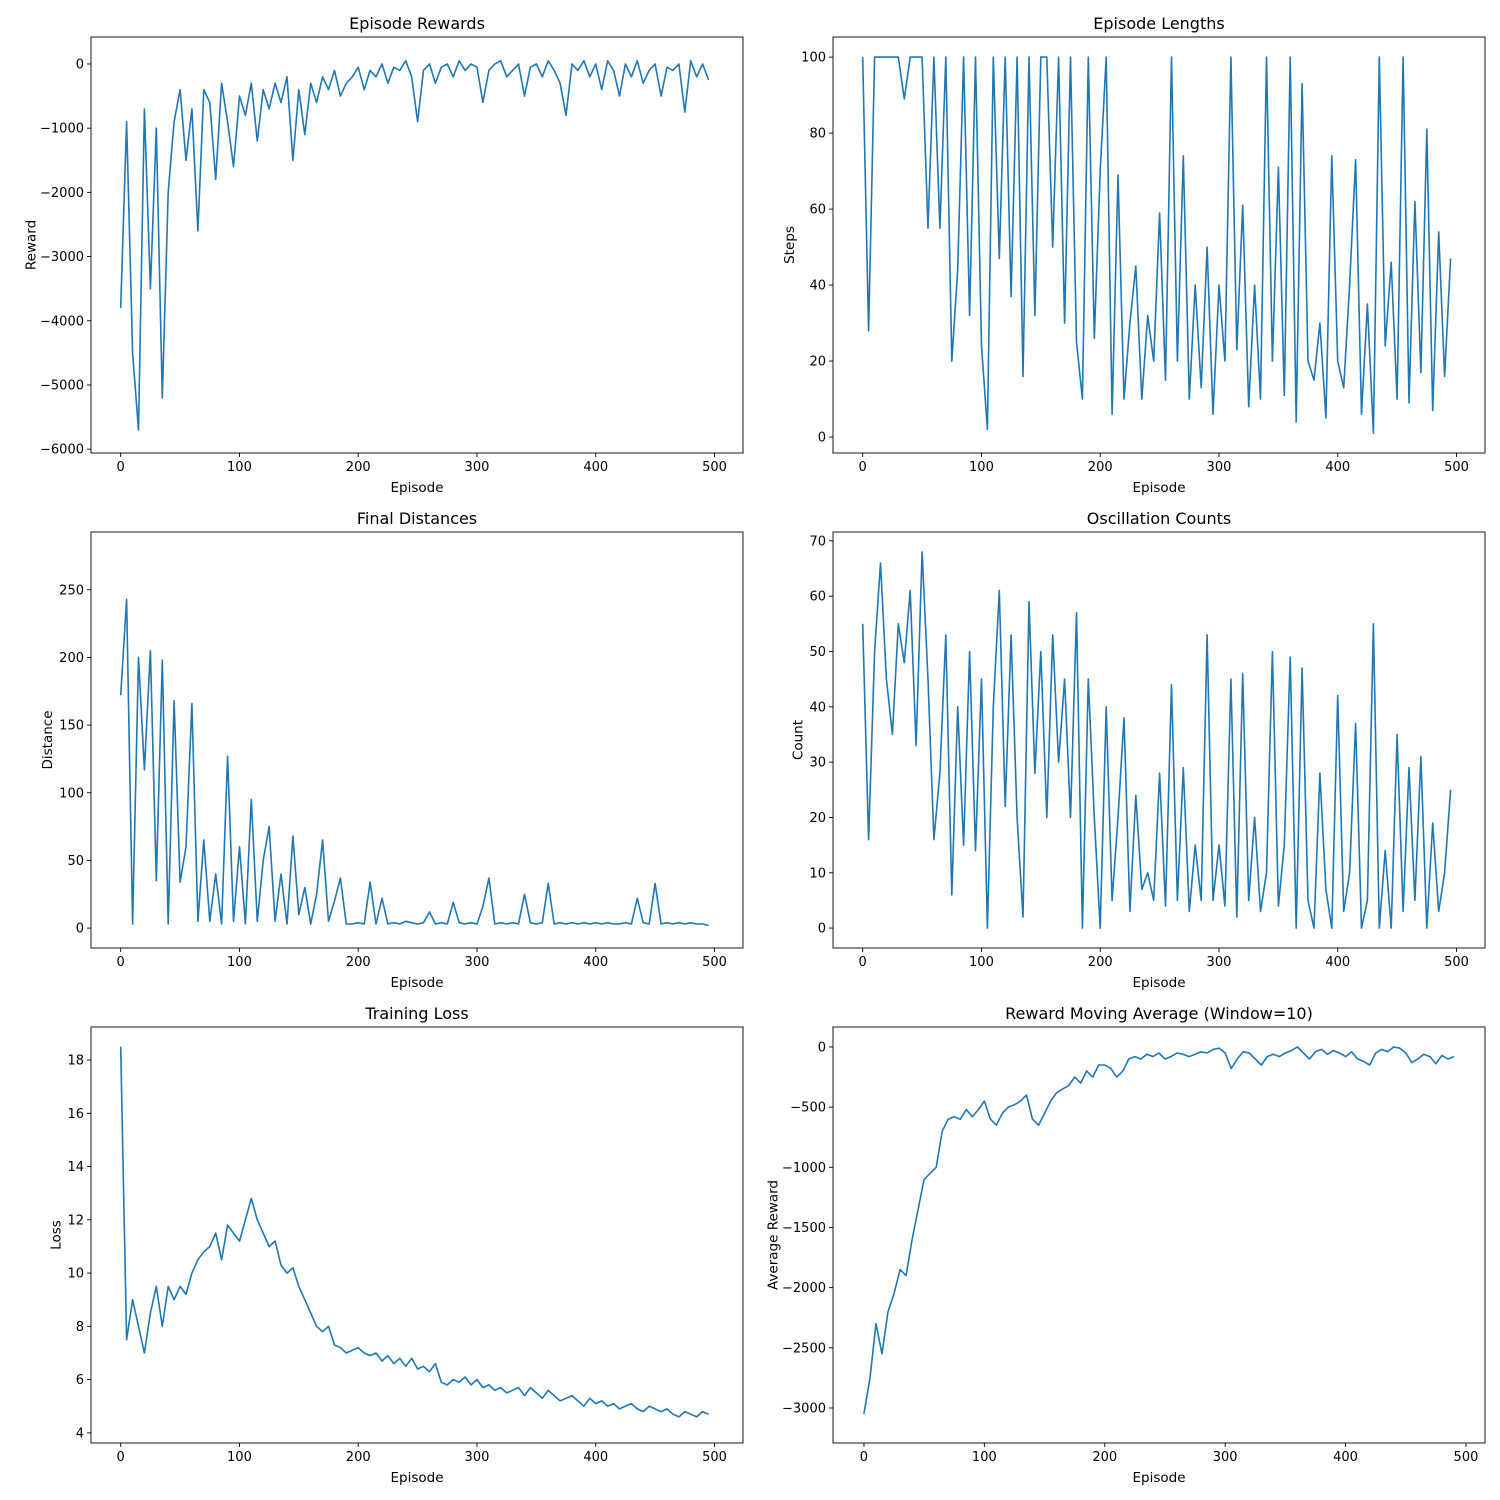  Describe the element at coordinates (808, 1108) in the screenshot. I see `y-tick-label: −500` at that location.